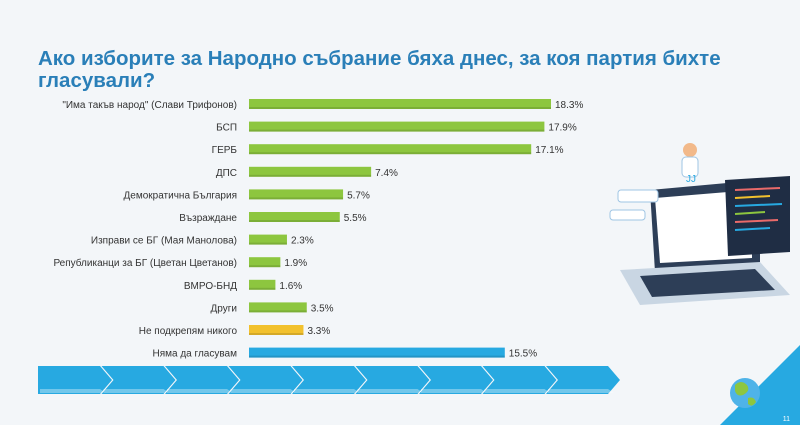 The image size is (800, 425). Describe the element at coordinates (224, 308) in the screenshot. I see `category-label: Други` at that location.